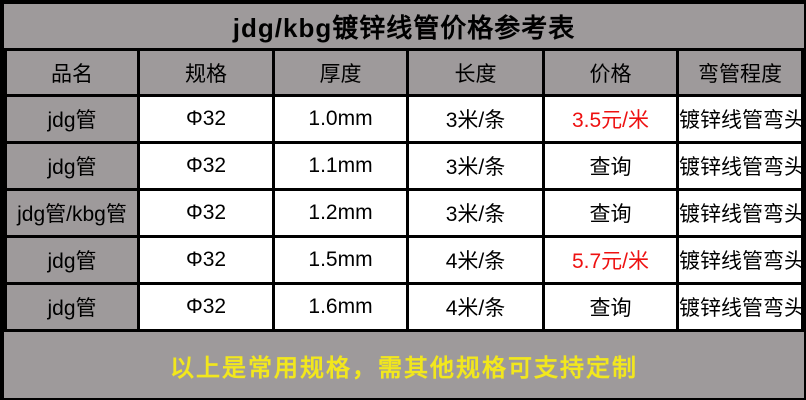 The width and height of the screenshot is (806, 400). What do you see at coordinates (340, 166) in the screenshot?
I see `cell-thickness: 1.1mm` at bounding box center [340, 166].